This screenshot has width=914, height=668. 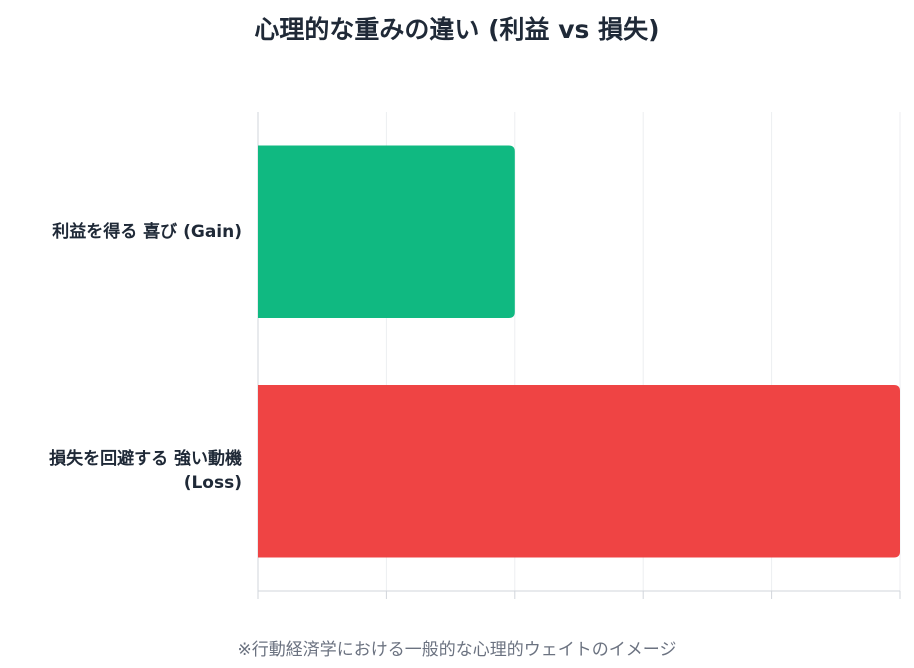 What do you see at coordinates (147, 231) in the screenshot?
I see `category-label-gain: 利益を得る 喜び (Gain)` at bounding box center [147, 231].